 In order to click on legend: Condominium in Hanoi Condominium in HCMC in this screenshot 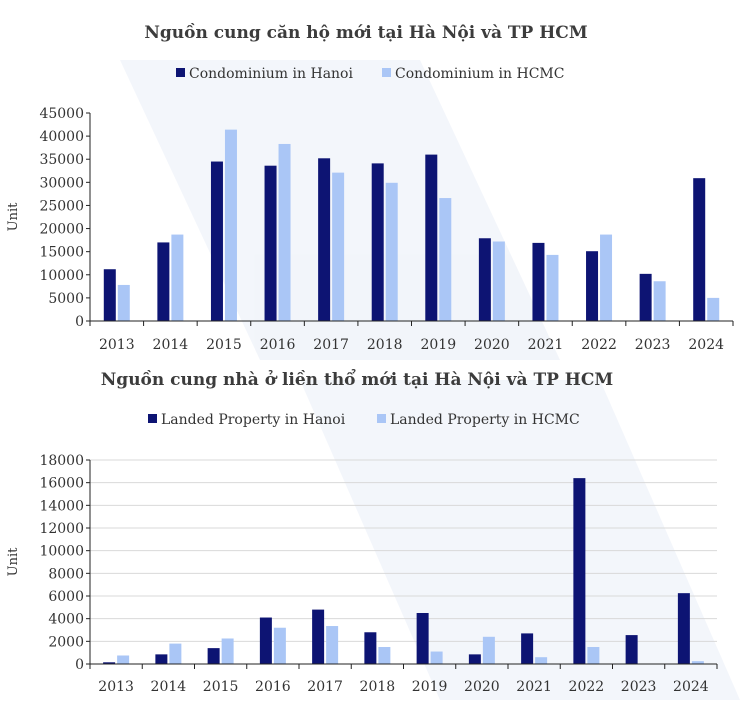, I will do `click(370, 74)`.